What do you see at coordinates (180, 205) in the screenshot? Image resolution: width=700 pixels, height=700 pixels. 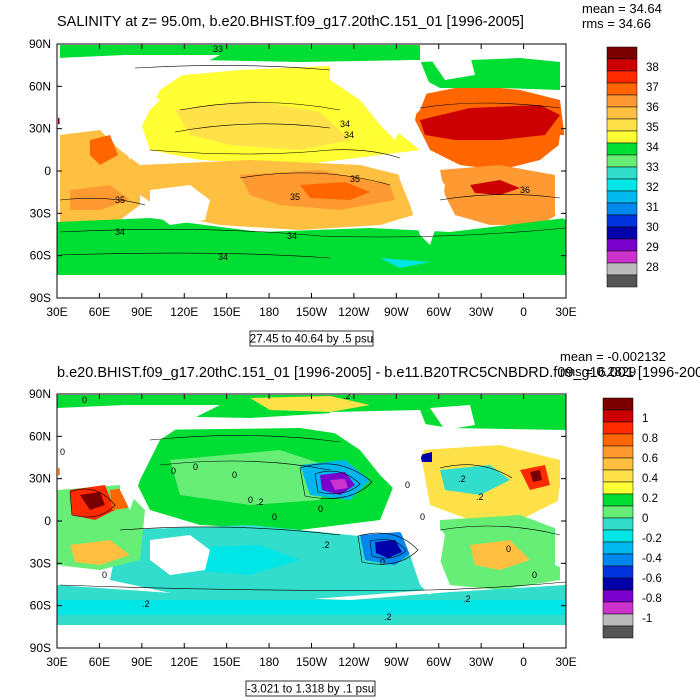 I see `panel1-land-australia` at bounding box center [180, 205].